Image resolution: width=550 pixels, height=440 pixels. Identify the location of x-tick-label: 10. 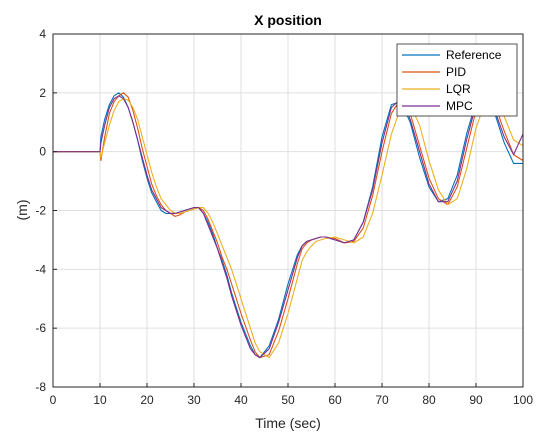
(100, 400).